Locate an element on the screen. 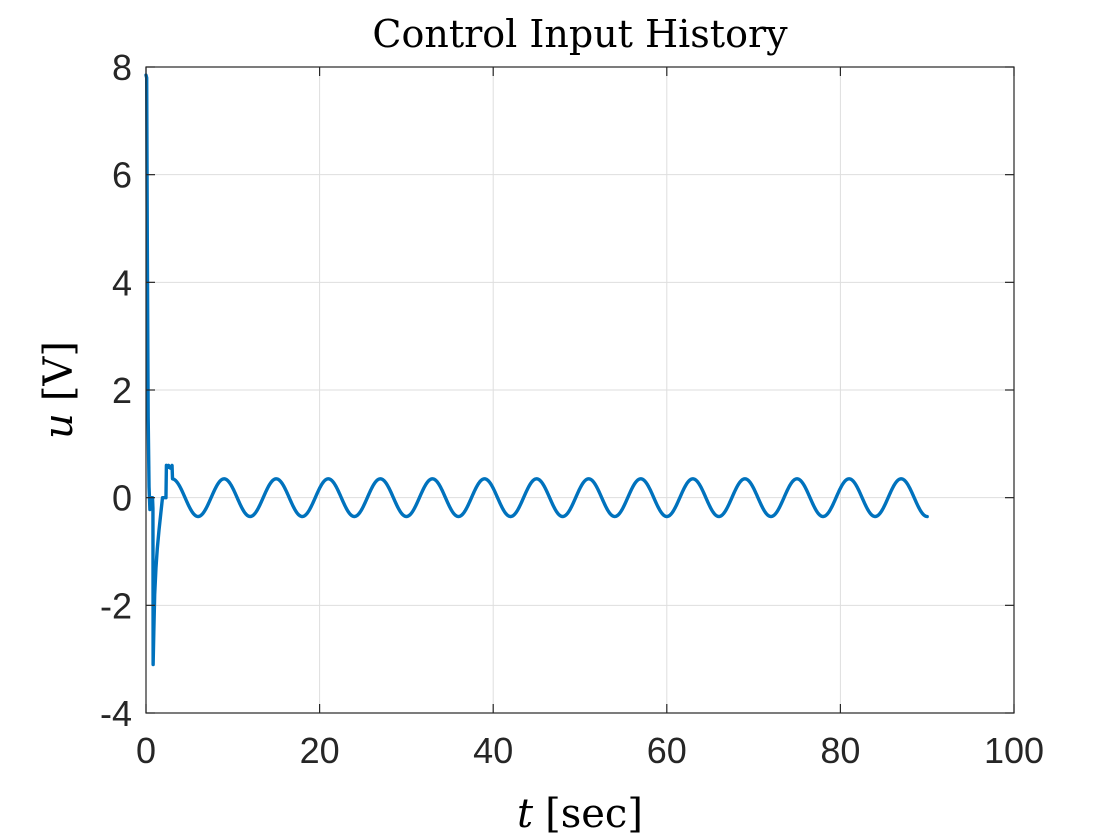 The image size is (1120, 840). y-tick-label: 6 is located at coordinates (122, 175).